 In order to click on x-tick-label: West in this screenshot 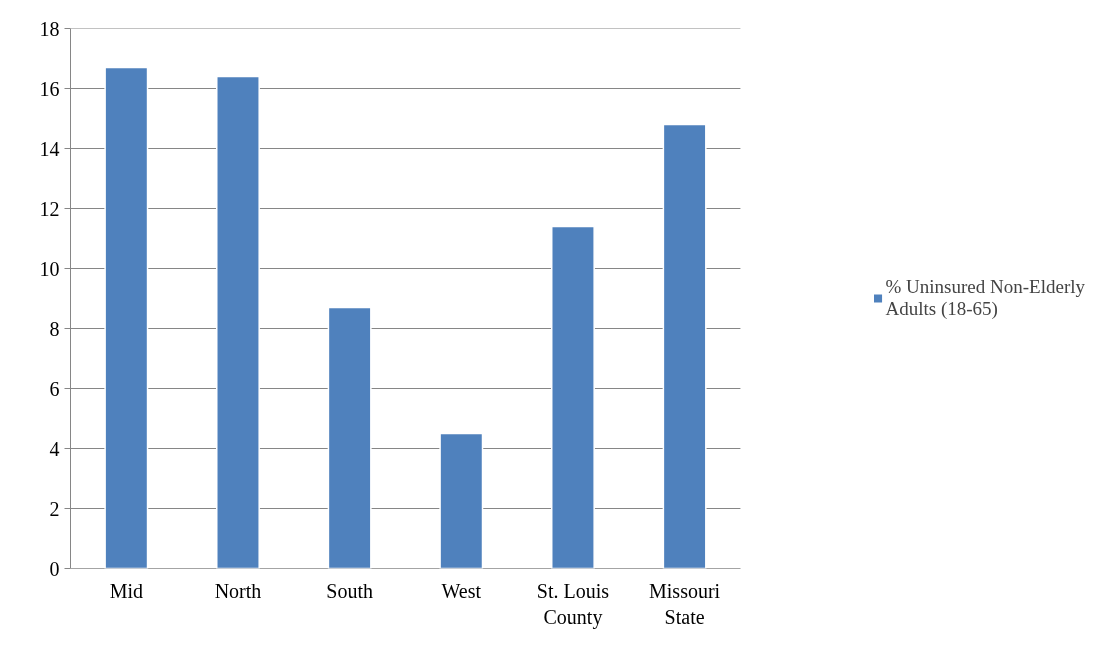, I will do `click(461, 590)`.